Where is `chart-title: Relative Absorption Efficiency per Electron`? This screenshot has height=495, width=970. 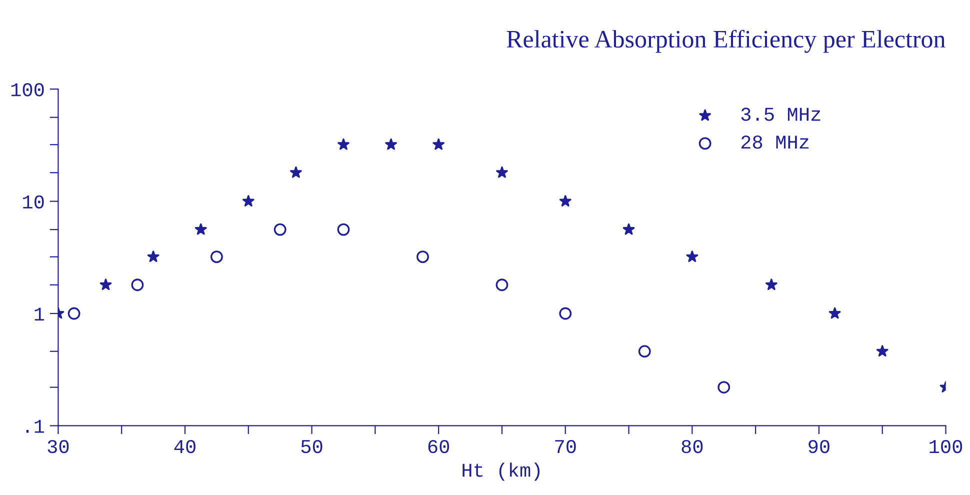 chart-title: Relative Absorption Efficiency per Electron is located at coordinates (726, 41).